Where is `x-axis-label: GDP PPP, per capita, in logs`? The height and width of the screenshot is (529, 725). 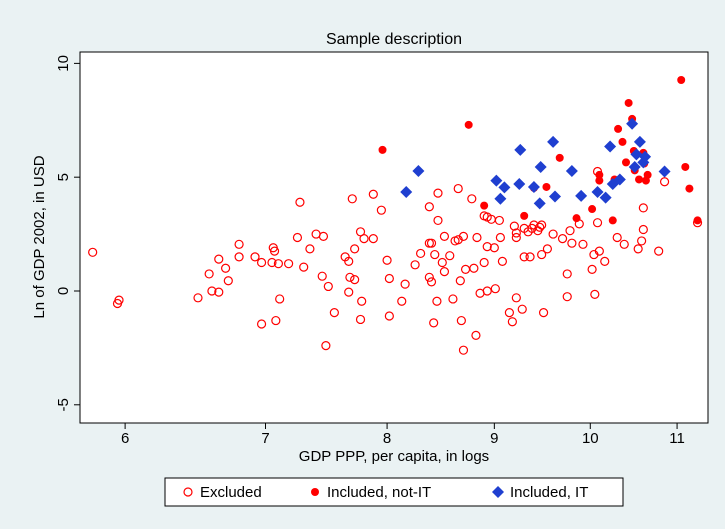
x-axis-label: GDP PPP, per capita, in logs is located at coordinates (394, 456).